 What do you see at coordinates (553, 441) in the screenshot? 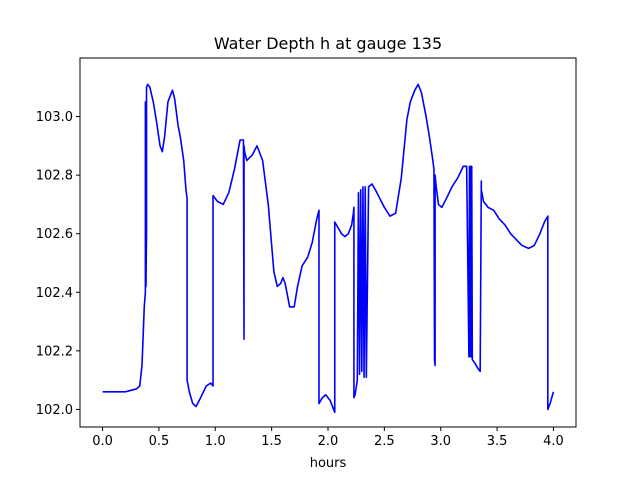
I see `x-tick-label: 4.0` at bounding box center [553, 441].